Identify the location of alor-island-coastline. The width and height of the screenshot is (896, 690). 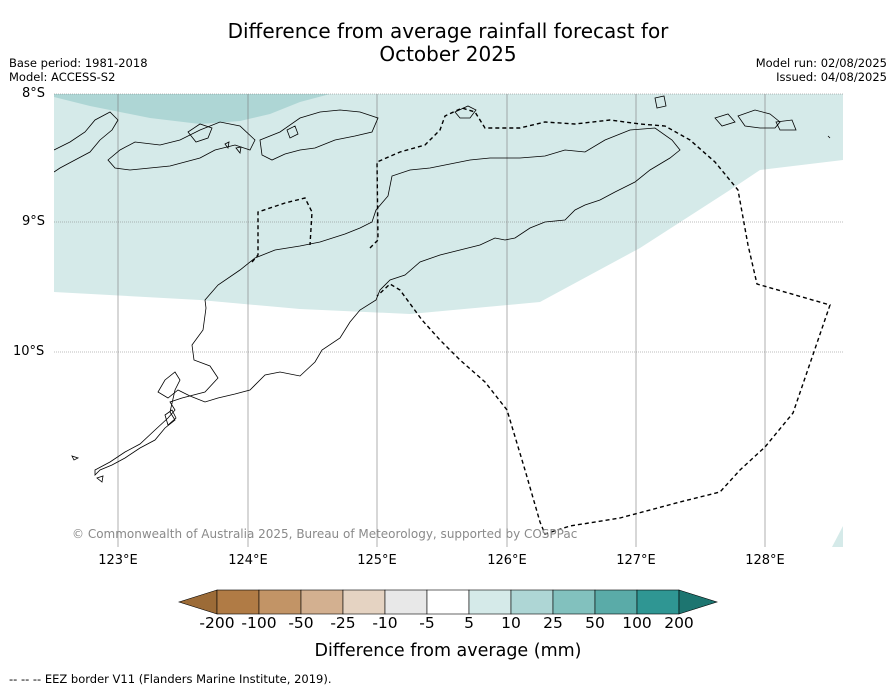
(181, 146).